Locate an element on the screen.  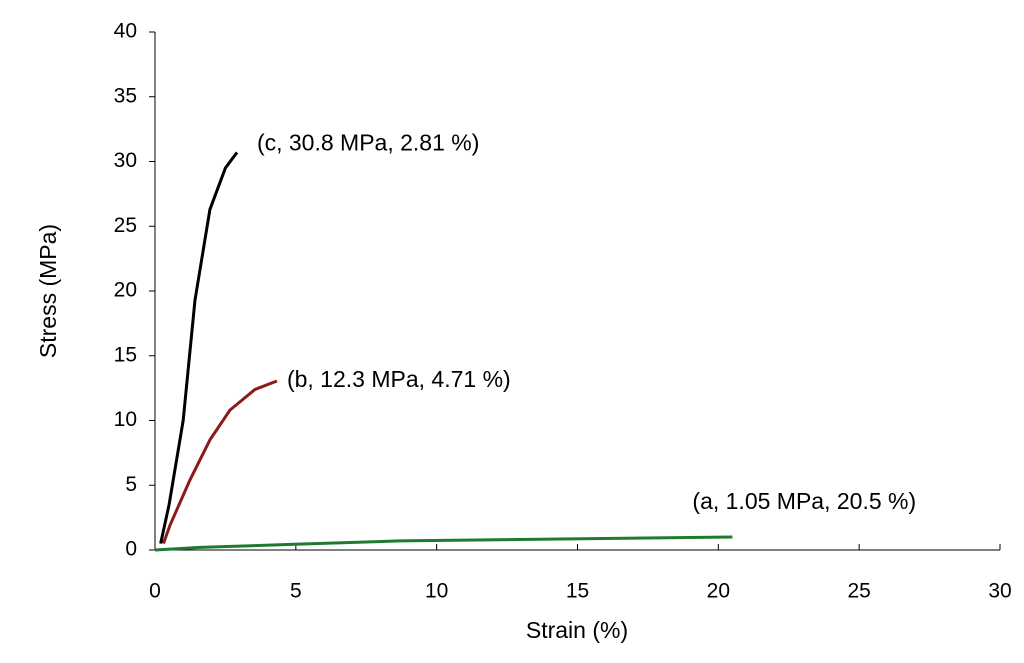
y-tick-label: 20 is located at coordinates (125, 290).